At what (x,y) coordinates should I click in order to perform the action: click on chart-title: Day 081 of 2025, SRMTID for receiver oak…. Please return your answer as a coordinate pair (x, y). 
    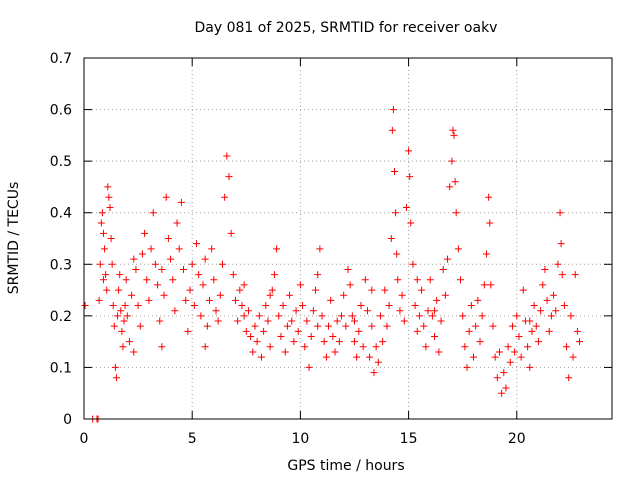
    Looking at the image, I should click on (346, 28).